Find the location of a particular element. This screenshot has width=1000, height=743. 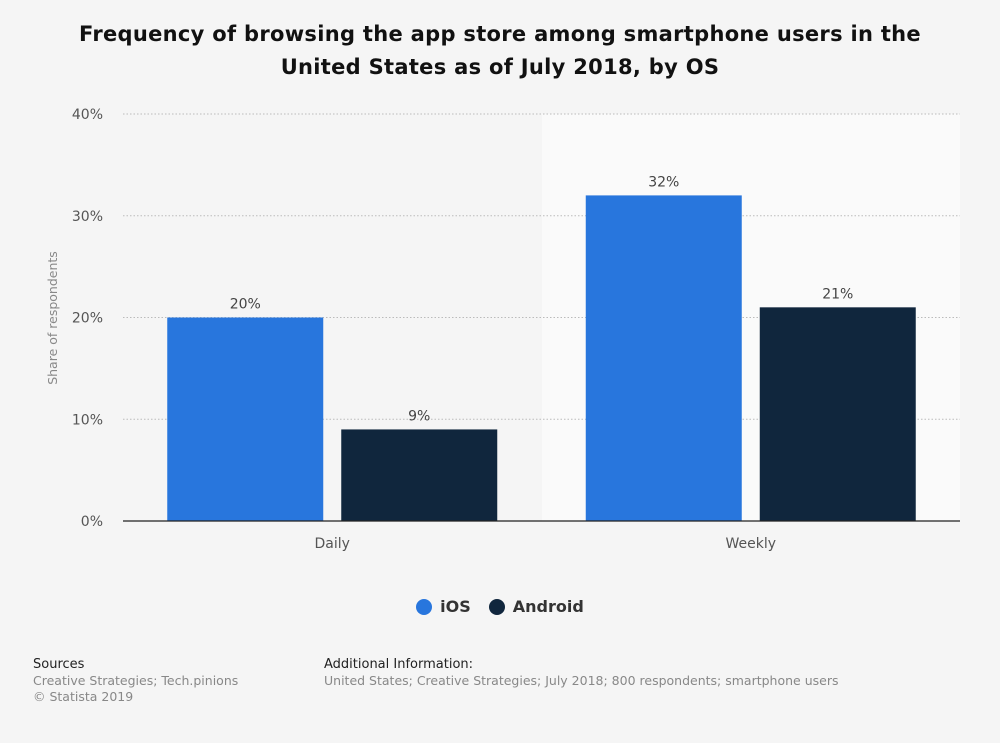

legend-item-android: Android is located at coordinates (536, 606).